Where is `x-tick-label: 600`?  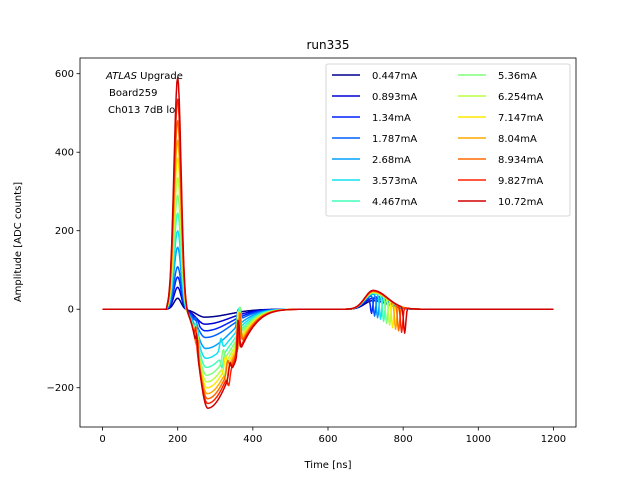
x-tick-label: 600 is located at coordinates (327, 439).